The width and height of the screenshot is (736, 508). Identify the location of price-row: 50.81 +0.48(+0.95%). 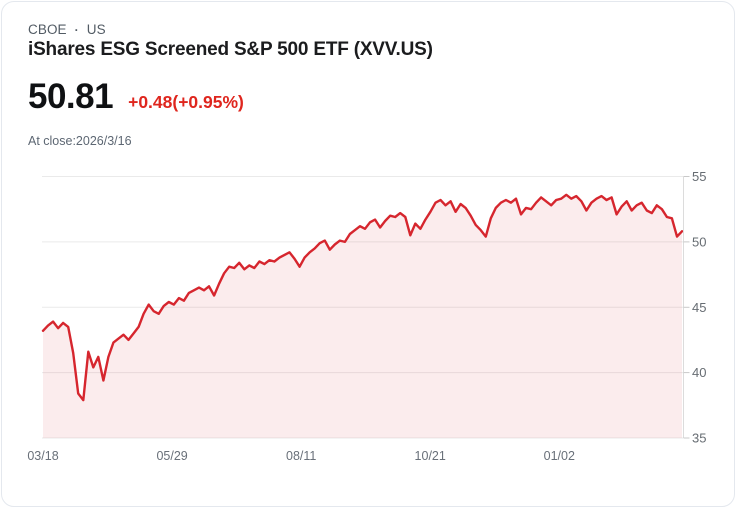
(136, 97).